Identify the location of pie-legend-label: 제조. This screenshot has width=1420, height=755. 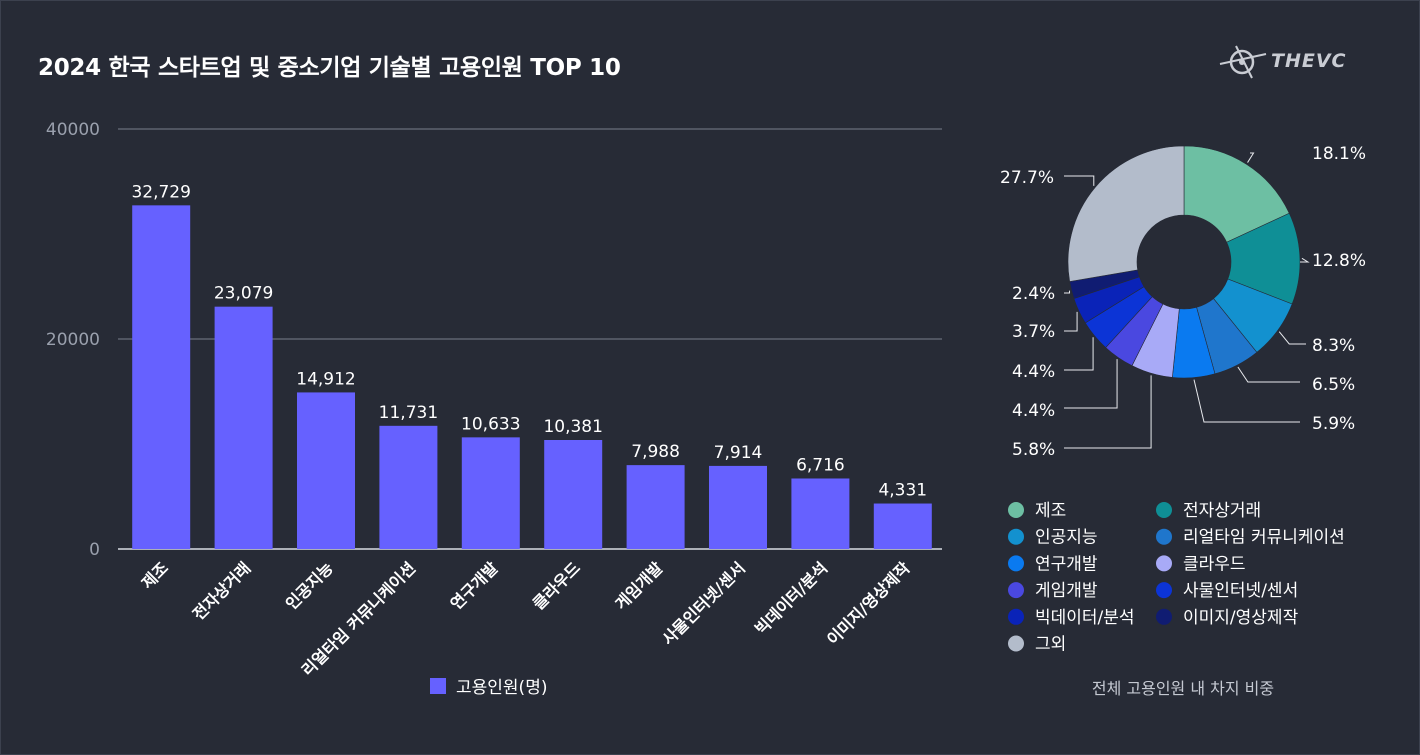
(1050, 511).